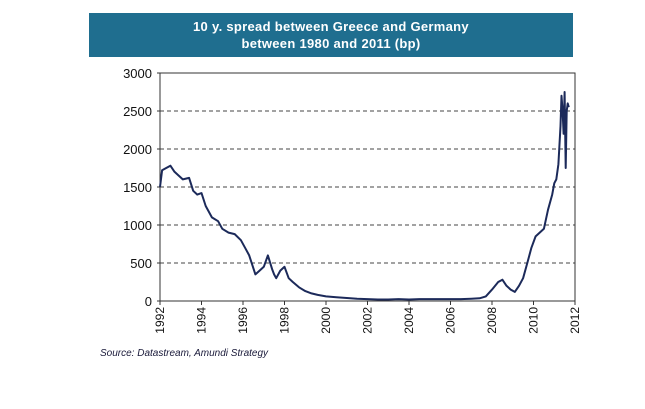 The width and height of the screenshot is (645, 409). Describe the element at coordinates (137, 149) in the screenshot. I see `y-tick-label: 2000` at that location.